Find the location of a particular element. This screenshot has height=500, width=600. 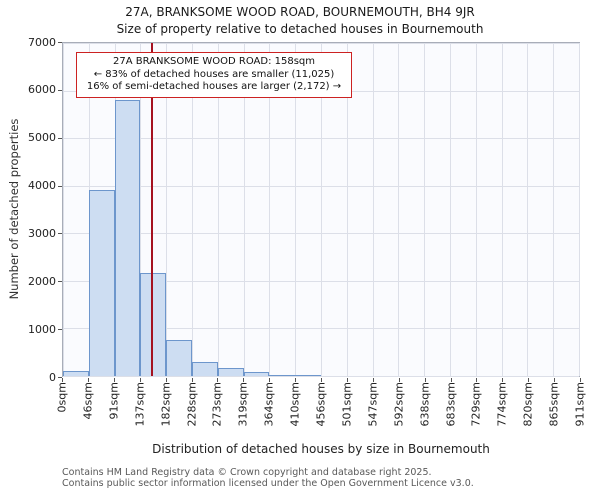

x-tick-label: 228sqm is located at coordinates (191, 404).